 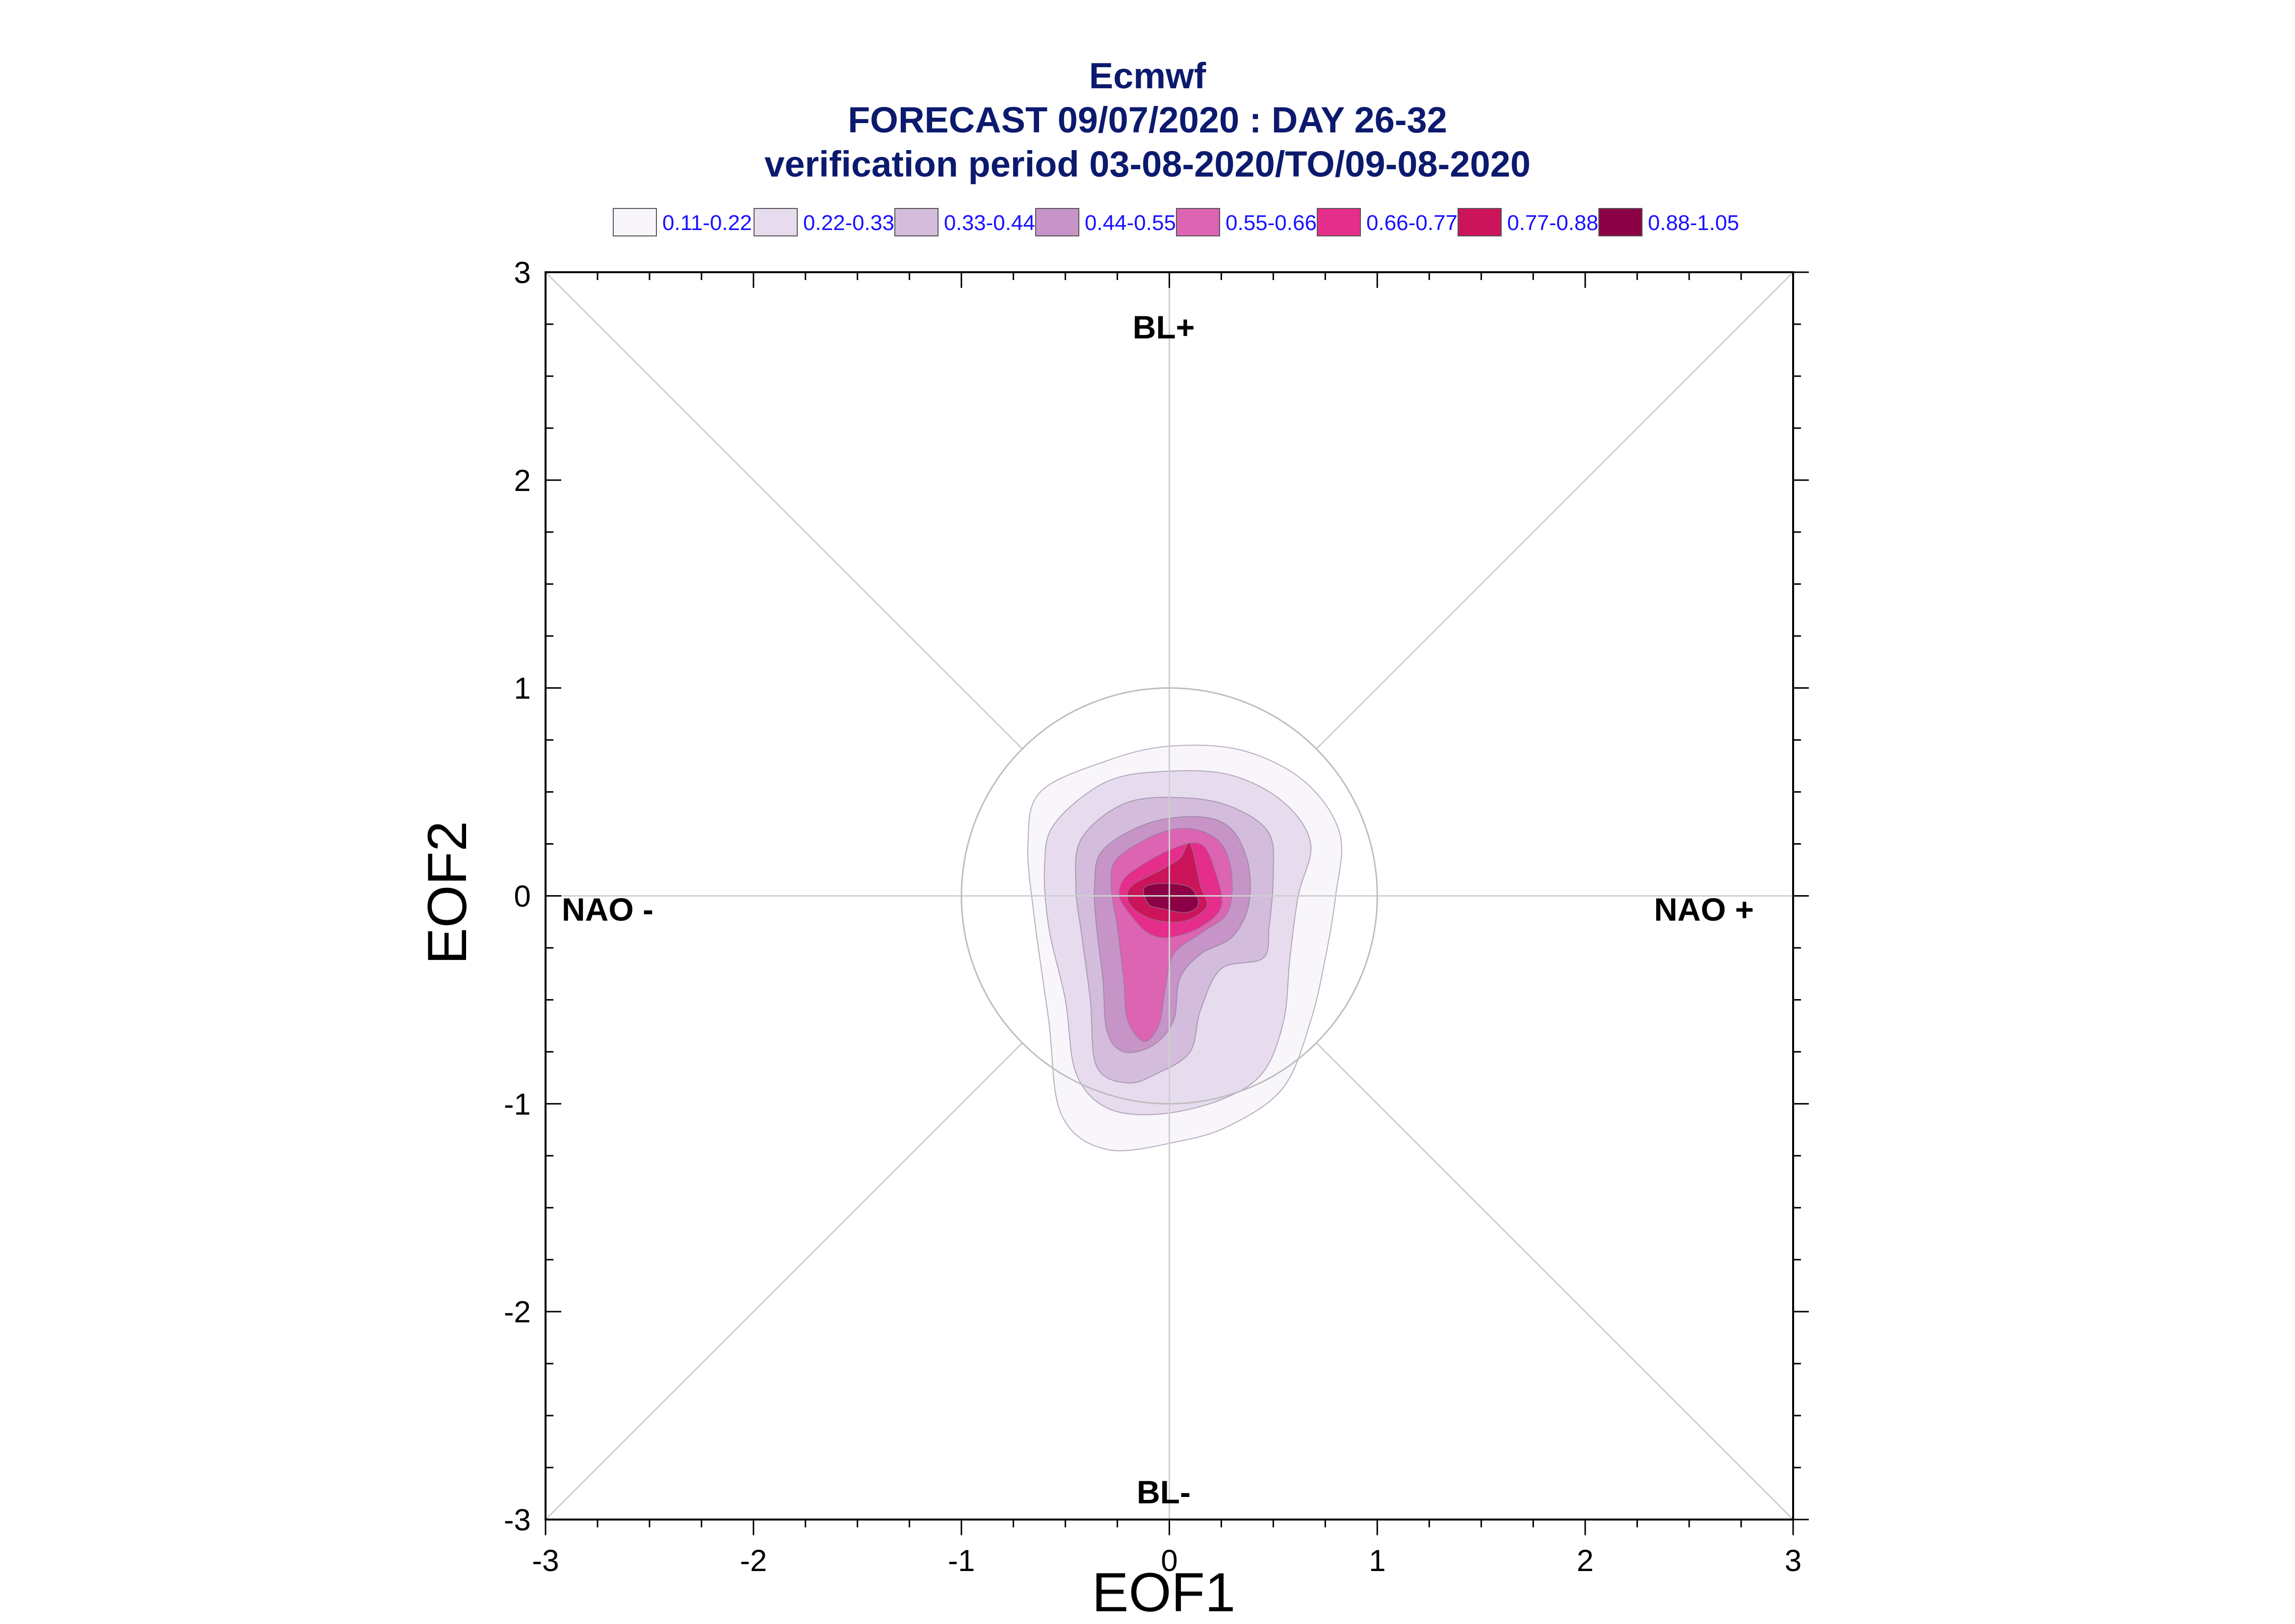 I want to click on chart-title: Ecmwf, so click(x=1147, y=75).